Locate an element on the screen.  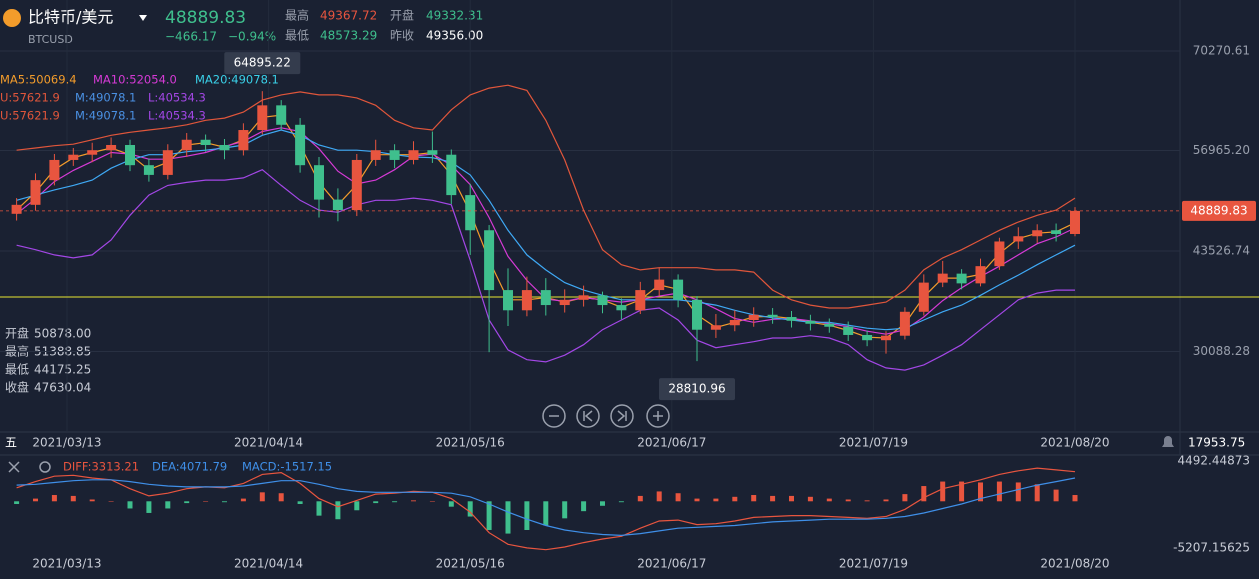
y-tick-label: -5207.15625 is located at coordinates (1211, 548).